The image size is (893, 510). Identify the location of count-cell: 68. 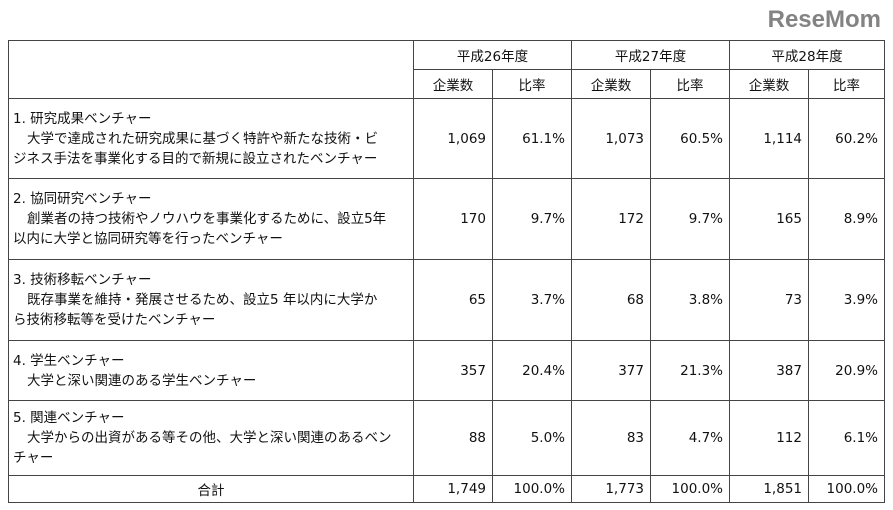
(611, 300).